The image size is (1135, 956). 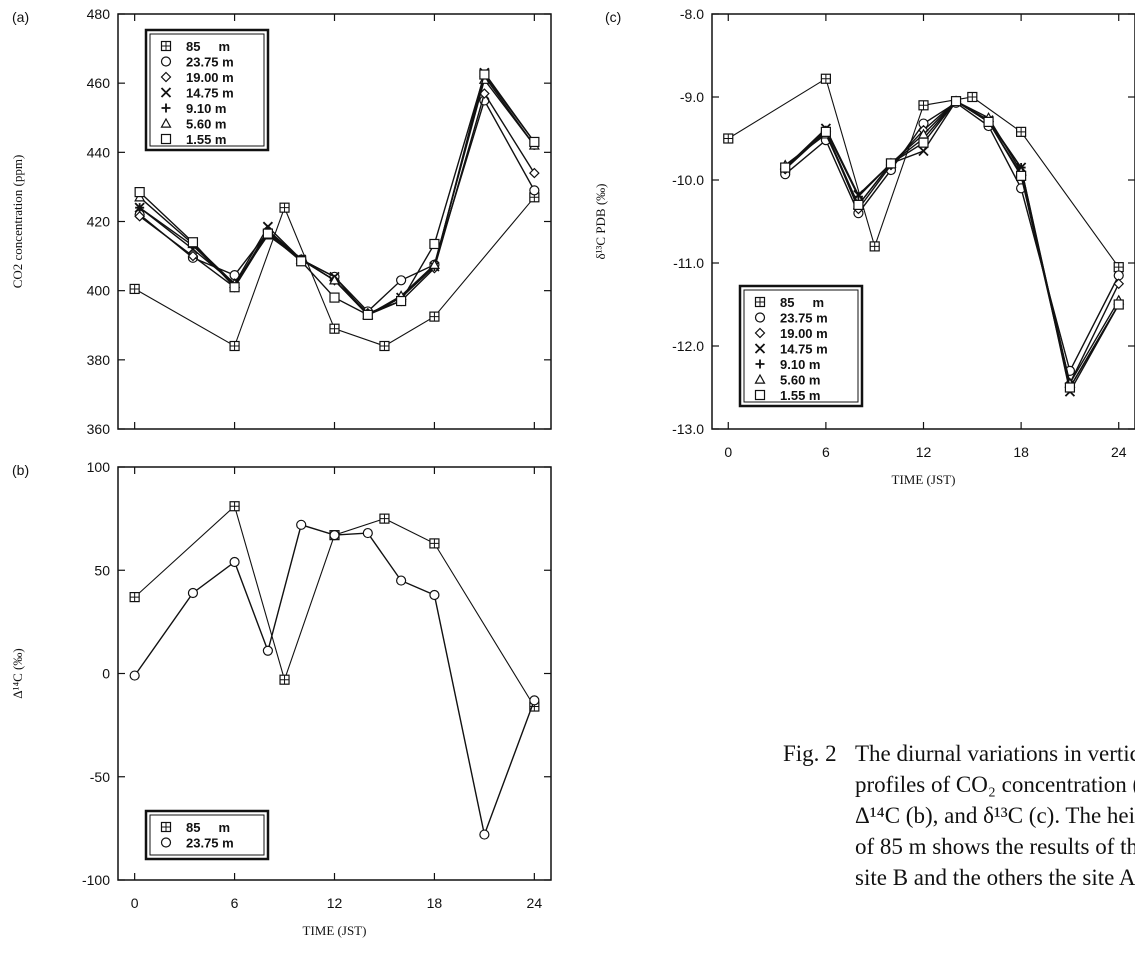 I want to click on legend-b: 85 m23.75 m, so click(x=207, y=835).